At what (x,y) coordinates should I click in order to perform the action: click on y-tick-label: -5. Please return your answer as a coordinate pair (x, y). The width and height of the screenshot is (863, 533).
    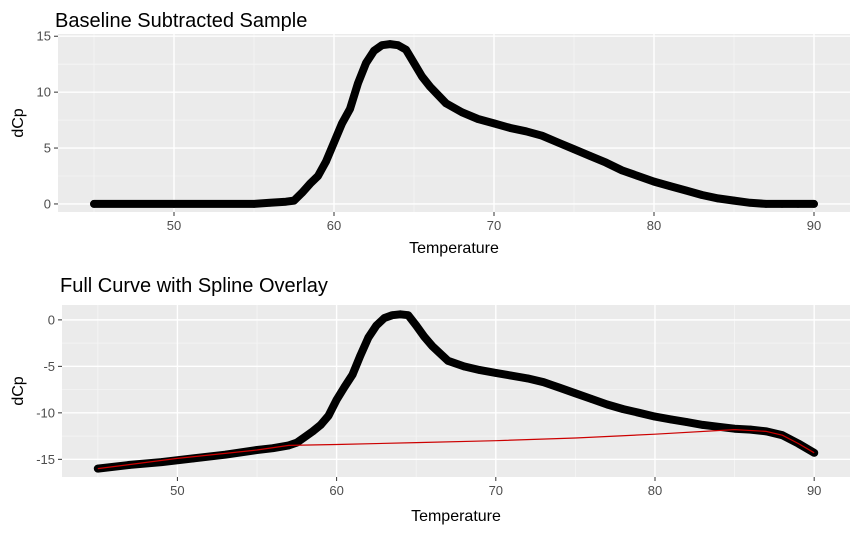
    Looking at the image, I should click on (49, 366).